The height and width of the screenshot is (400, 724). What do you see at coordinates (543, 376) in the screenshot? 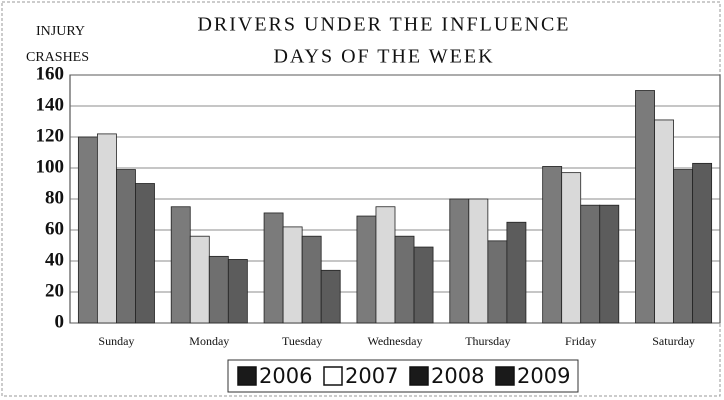
I see `legend-label: 2009` at bounding box center [543, 376].